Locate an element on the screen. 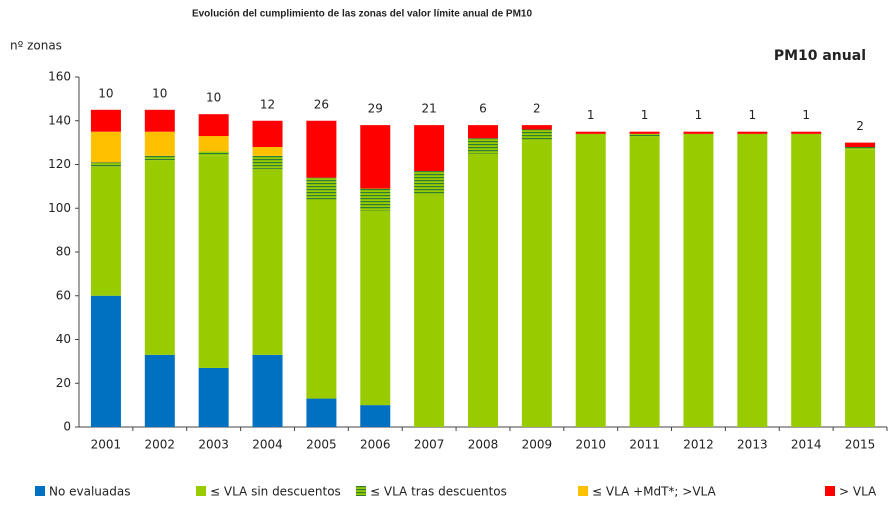 The height and width of the screenshot is (505, 888). x-tick-label: 2002 is located at coordinates (160, 445).